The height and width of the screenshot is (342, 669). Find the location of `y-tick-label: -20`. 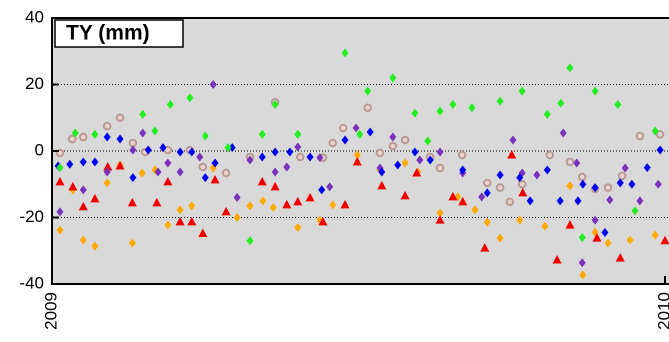

y-tick-label: -20 is located at coordinates (31, 216).